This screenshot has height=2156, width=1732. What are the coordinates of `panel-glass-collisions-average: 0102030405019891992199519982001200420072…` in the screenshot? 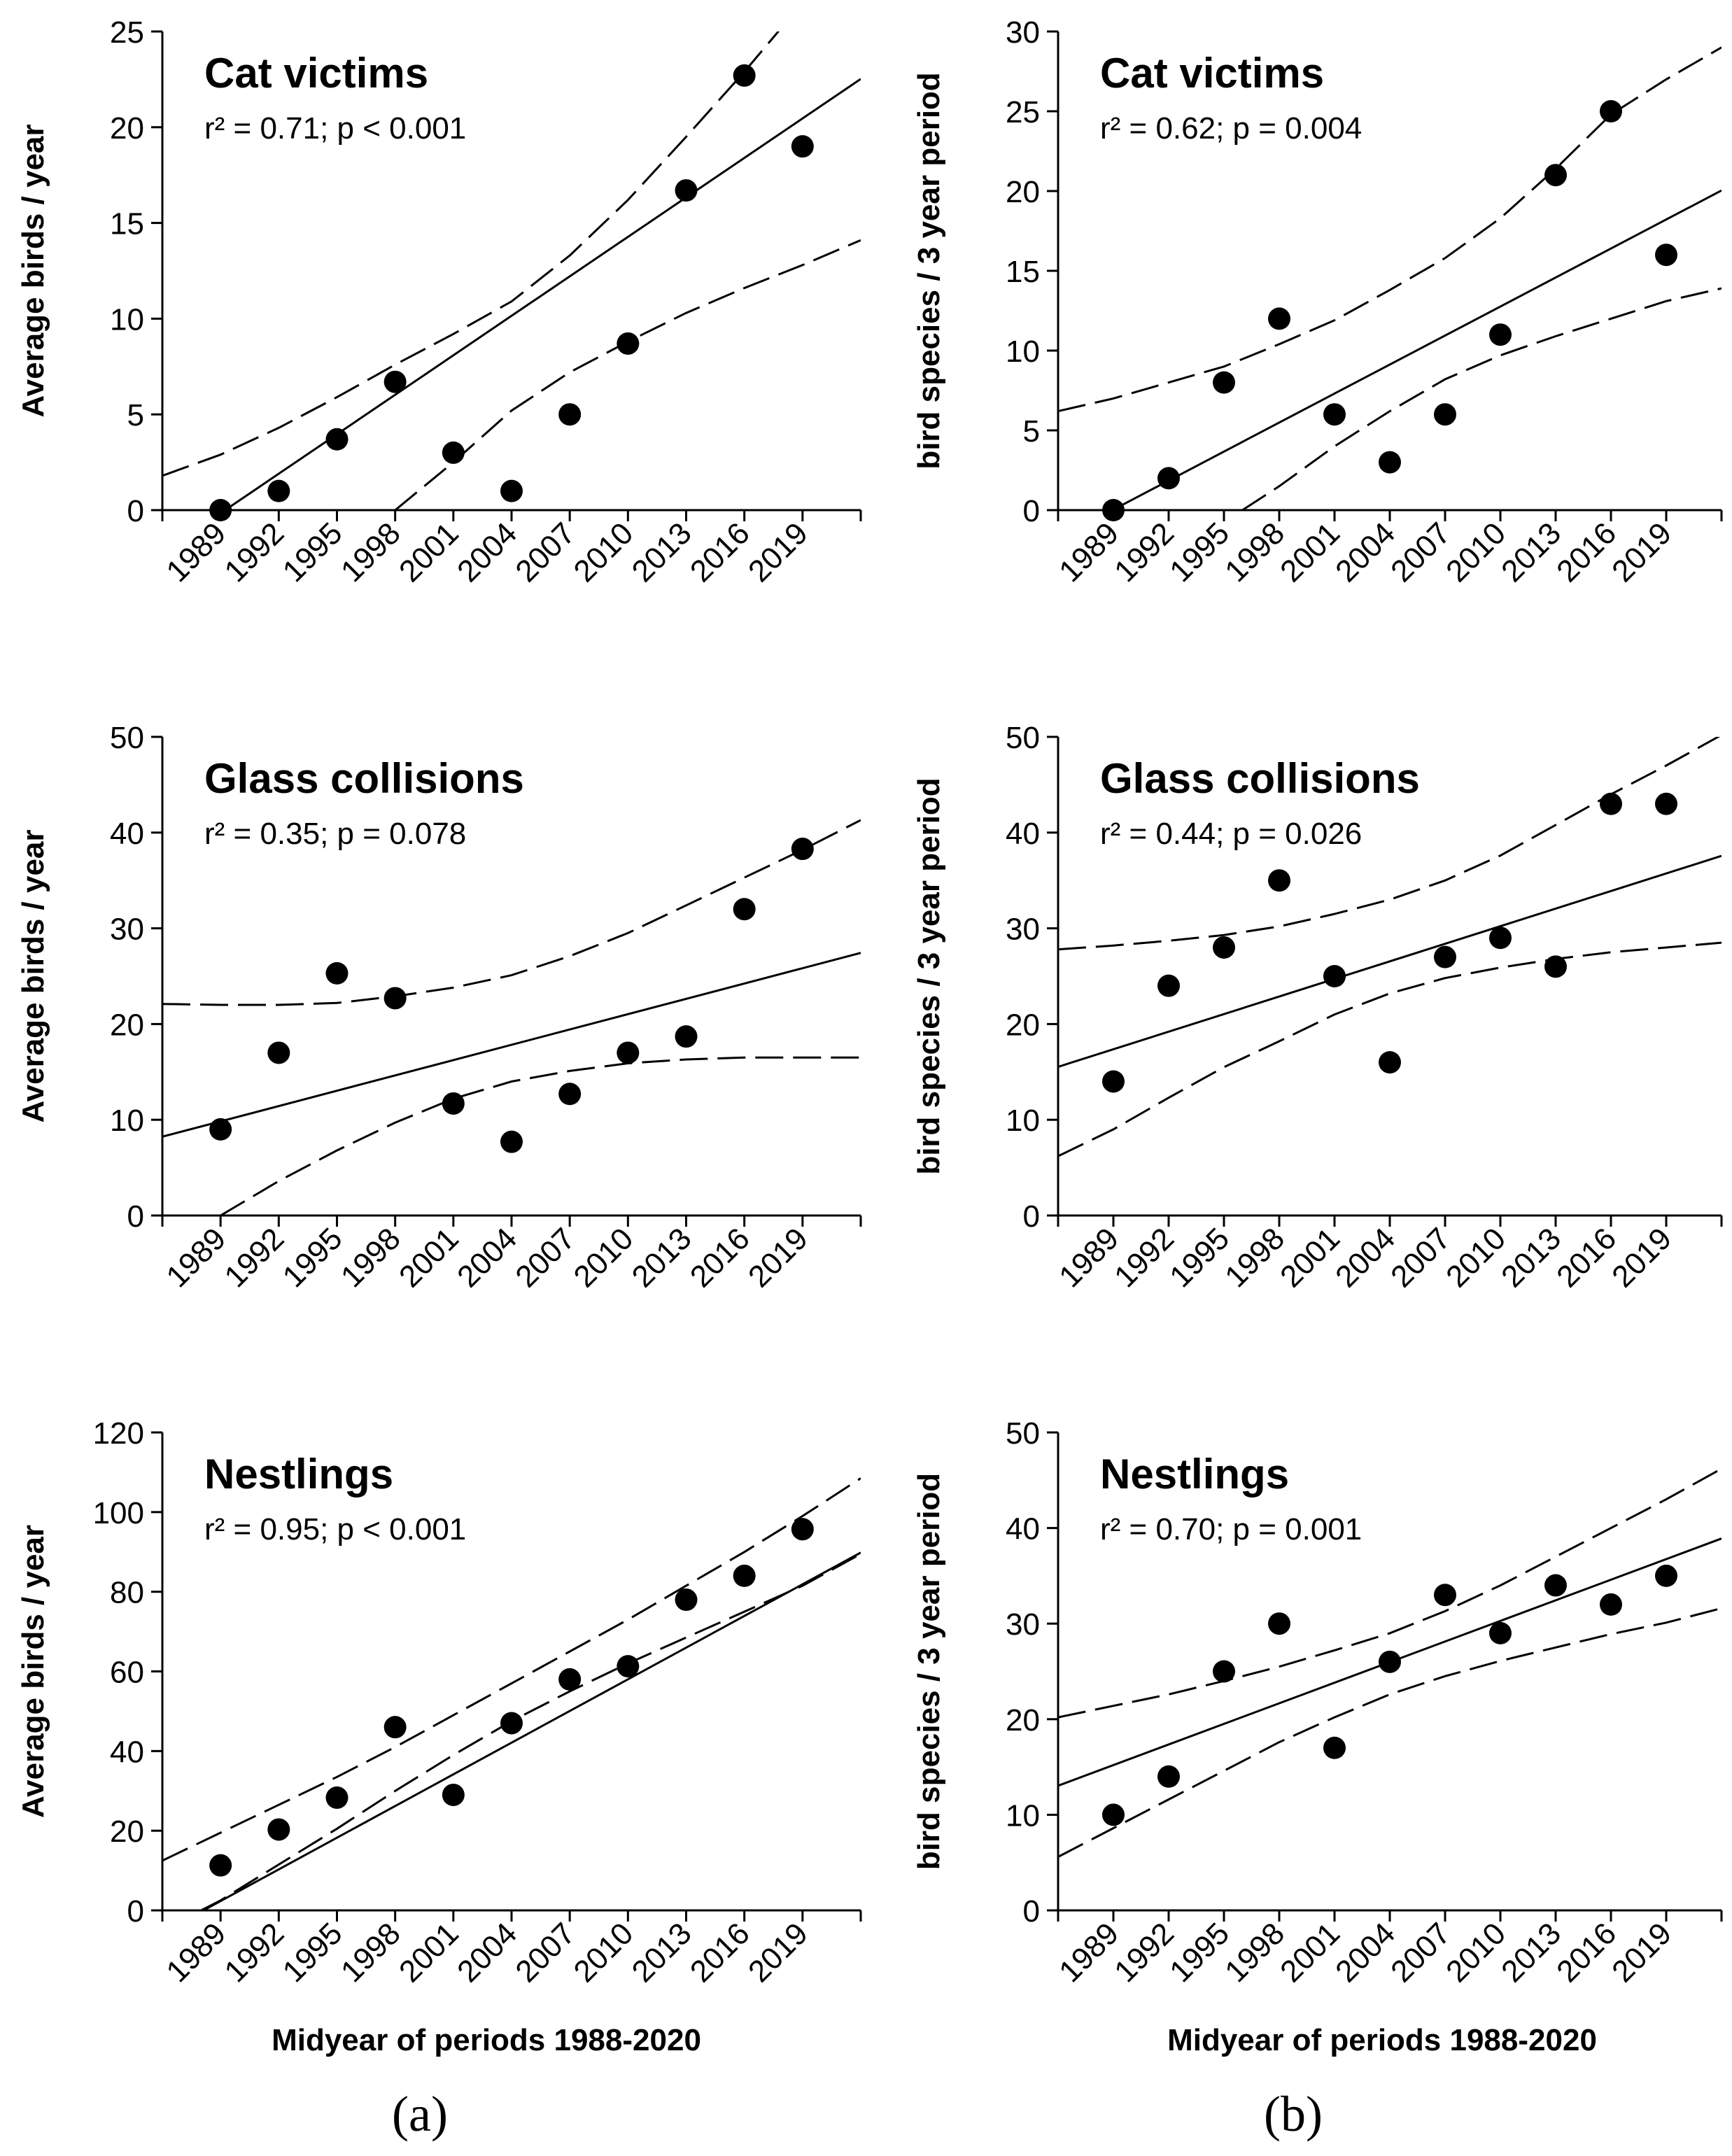 It's located at (439, 1008).